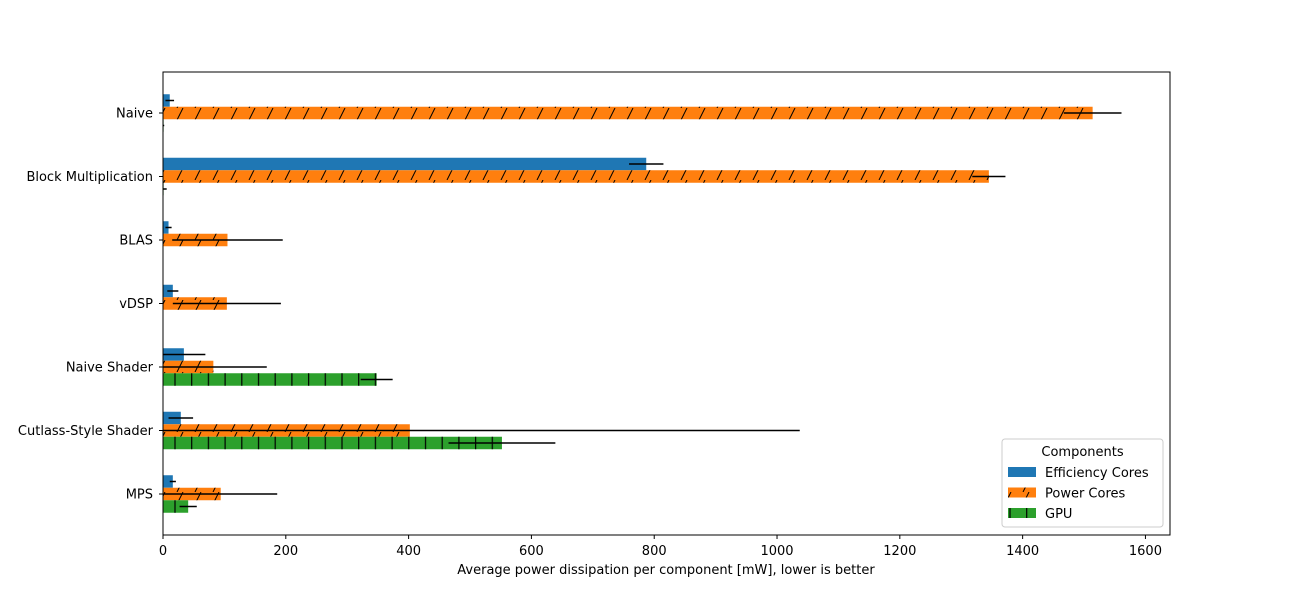  Describe the element at coordinates (1058, 514) in the screenshot. I see `legend-entry-label: GPU` at that location.